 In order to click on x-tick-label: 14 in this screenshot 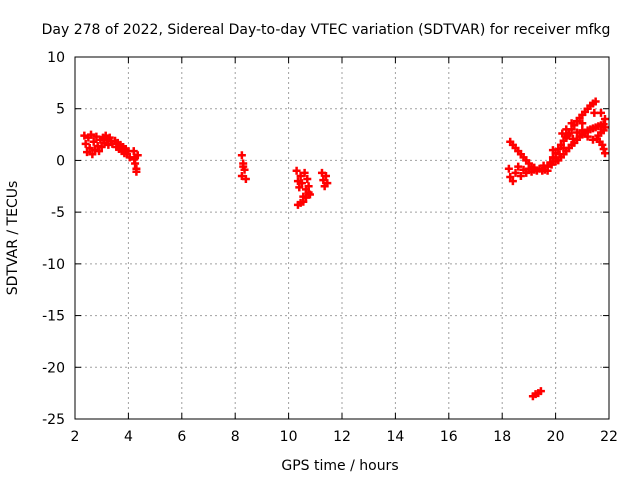, I will do `click(395, 437)`.